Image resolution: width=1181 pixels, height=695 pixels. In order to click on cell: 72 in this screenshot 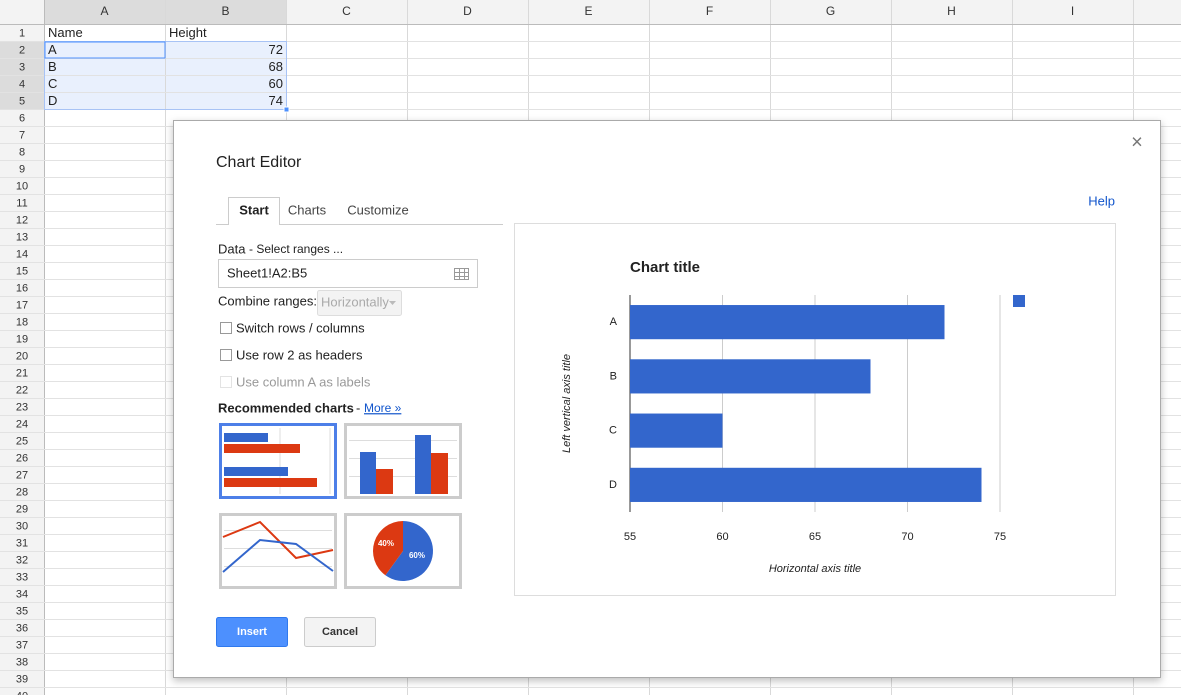, I will do `click(276, 49)`.